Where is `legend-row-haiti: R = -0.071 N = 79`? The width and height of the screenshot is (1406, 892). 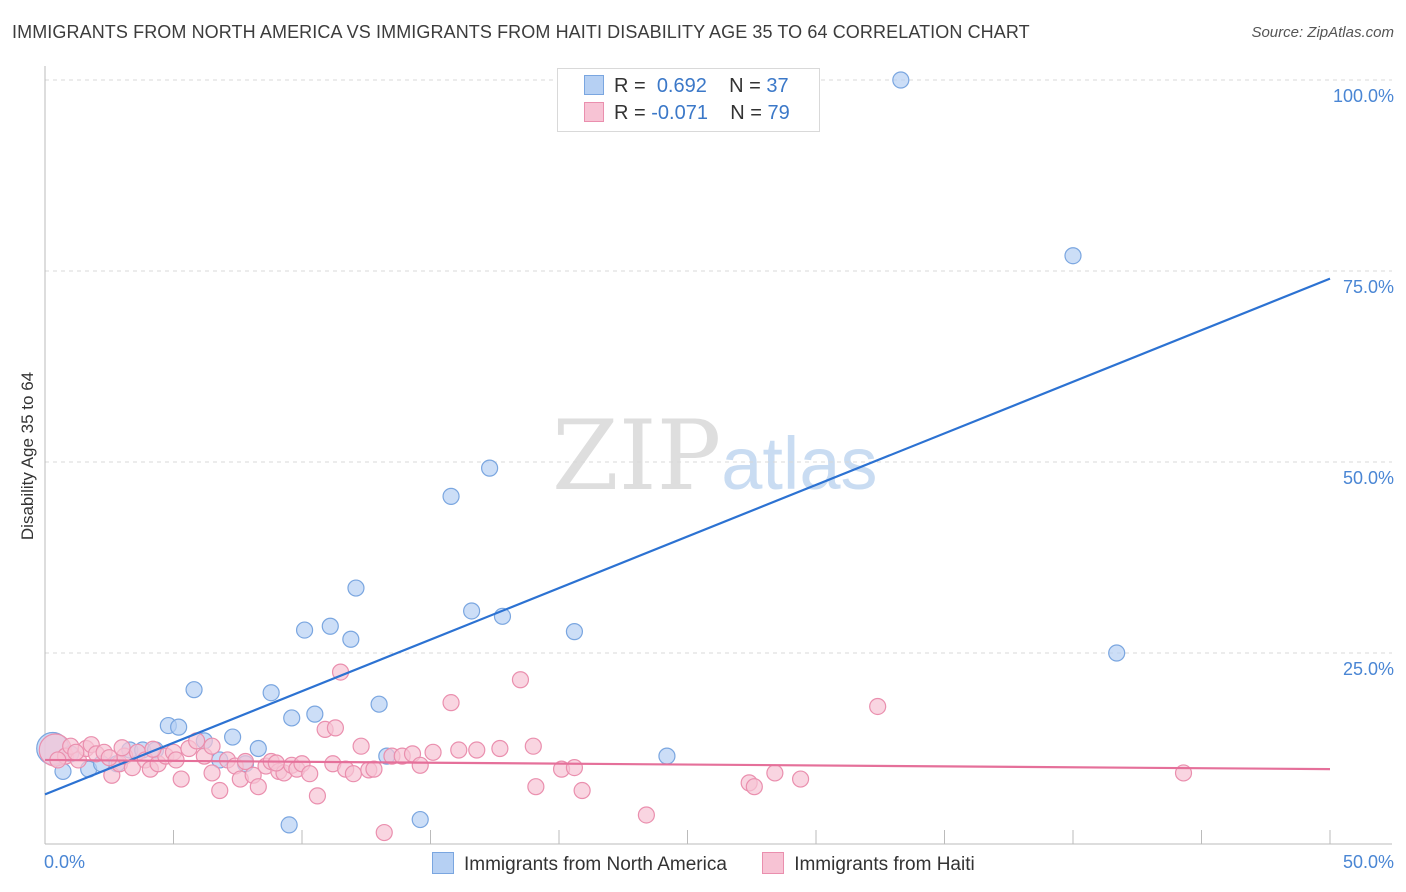 legend-row-haiti: R = -0.071 N = 79 is located at coordinates (687, 114).